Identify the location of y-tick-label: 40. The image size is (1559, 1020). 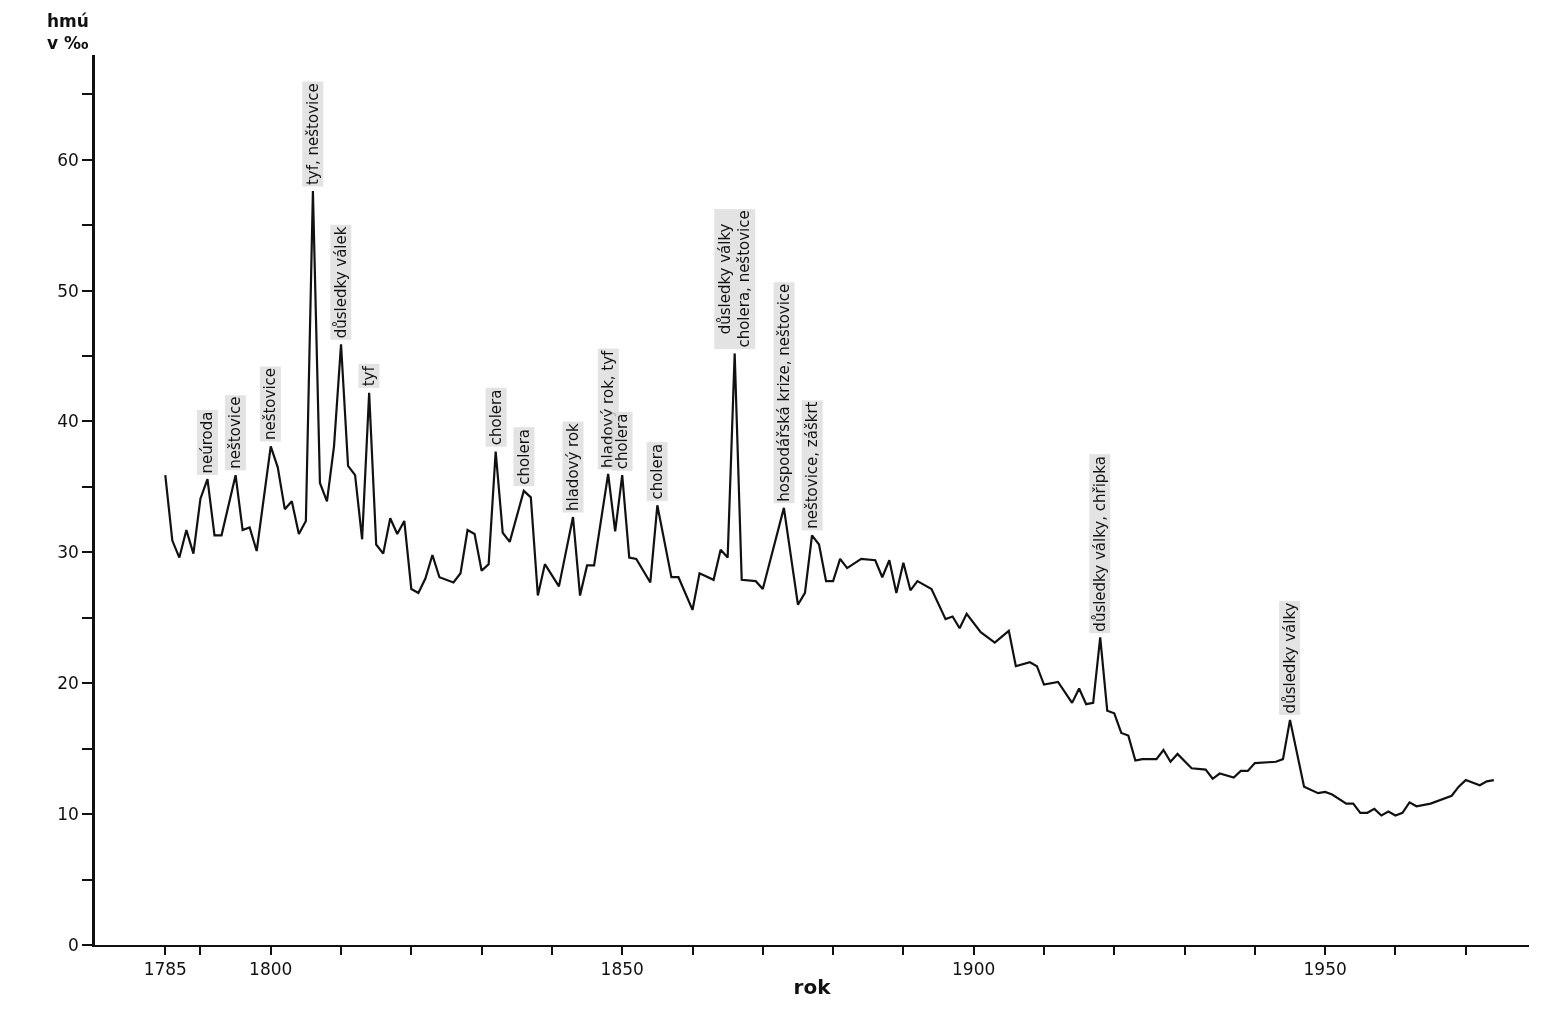
(68, 421).